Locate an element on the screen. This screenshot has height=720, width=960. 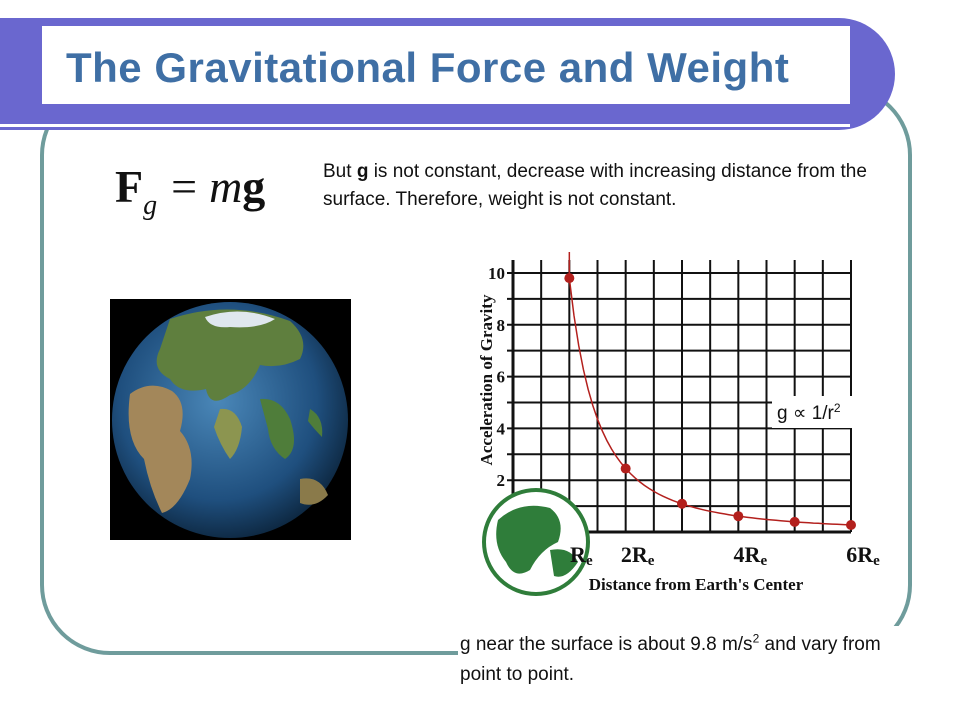
relation-label: g ∝ 1/r2 is located at coordinates (817, 412).